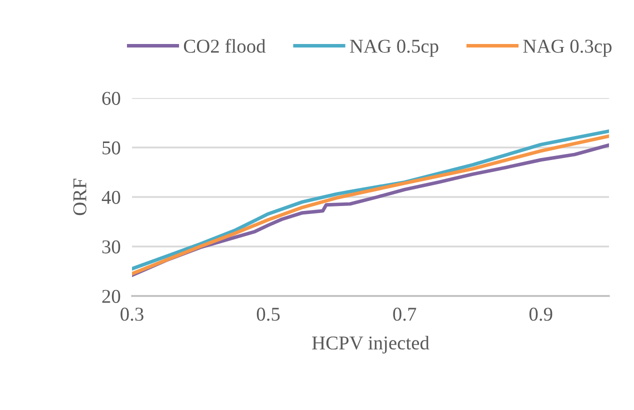 This screenshot has height=410, width=634. What do you see at coordinates (111, 247) in the screenshot?
I see `y-tick-label: 30` at bounding box center [111, 247].